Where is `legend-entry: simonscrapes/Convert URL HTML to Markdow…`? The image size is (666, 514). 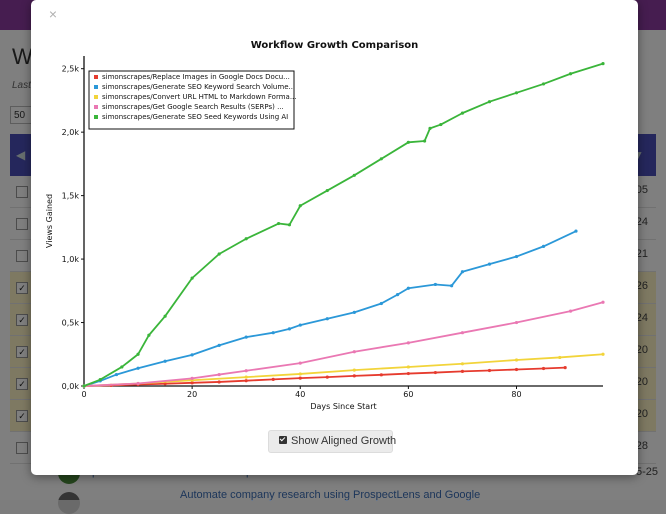 legend-entry: simonscrapes/Convert URL HTML to Markdow… is located at coordinates (199, 97).